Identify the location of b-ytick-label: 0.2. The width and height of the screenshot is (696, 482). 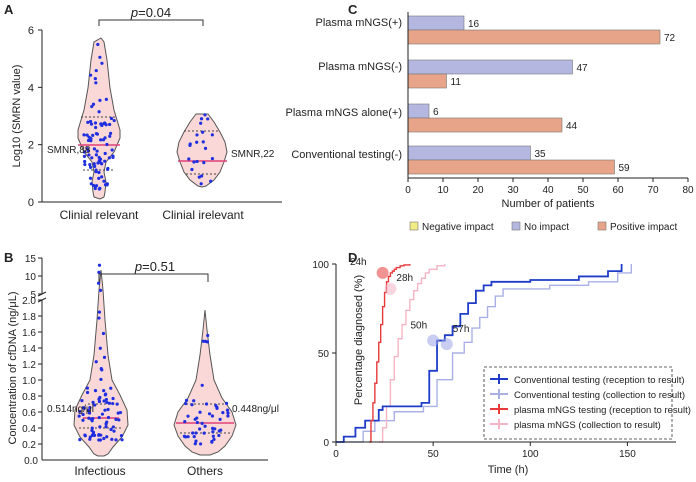
(29, 445).